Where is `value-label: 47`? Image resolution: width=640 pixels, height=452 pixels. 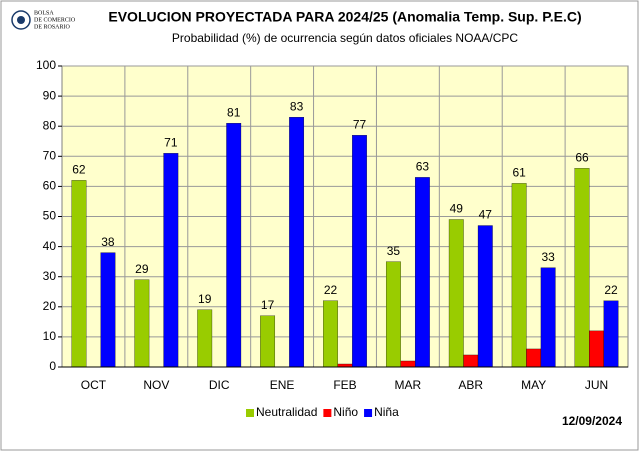 value-label: 47 is located at coordinates (486, 215).